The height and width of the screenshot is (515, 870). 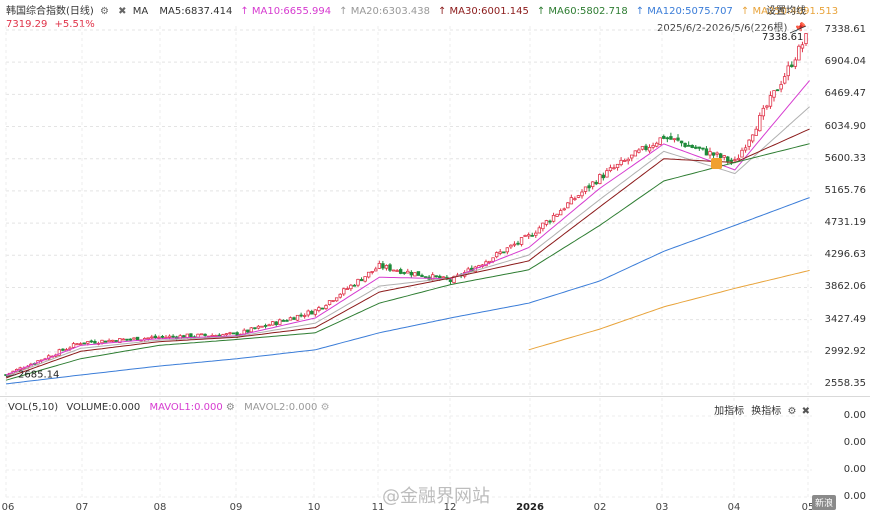 I want to click on vol-label: VOL(5,10), so click(x=33, y=407).